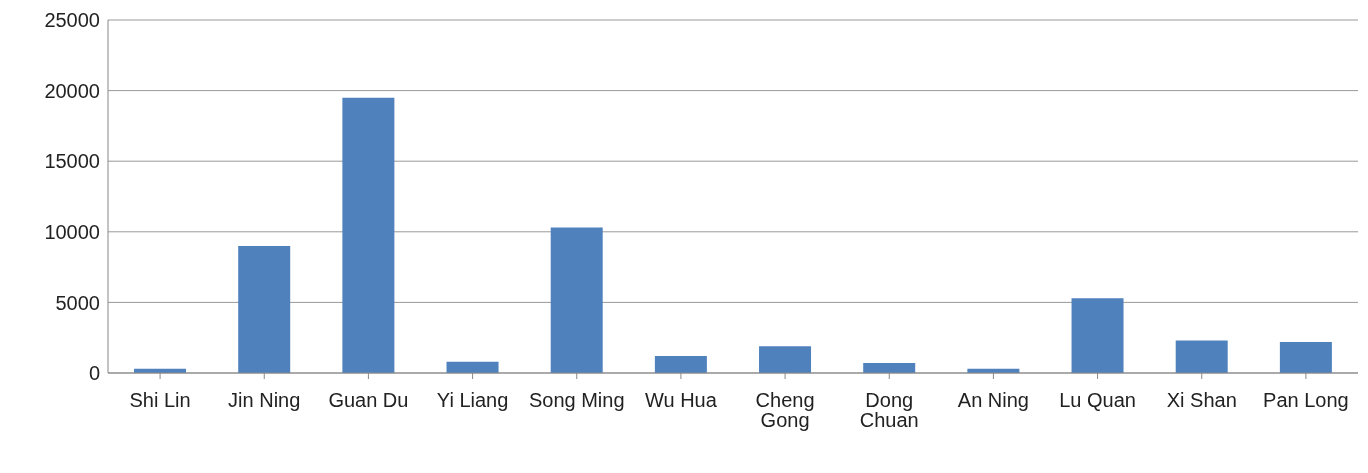  What do you see at coordinates (160, 400) in the screenshot?
I see `x-tick-label: Shi Lin` at bounding box center [160, 400].